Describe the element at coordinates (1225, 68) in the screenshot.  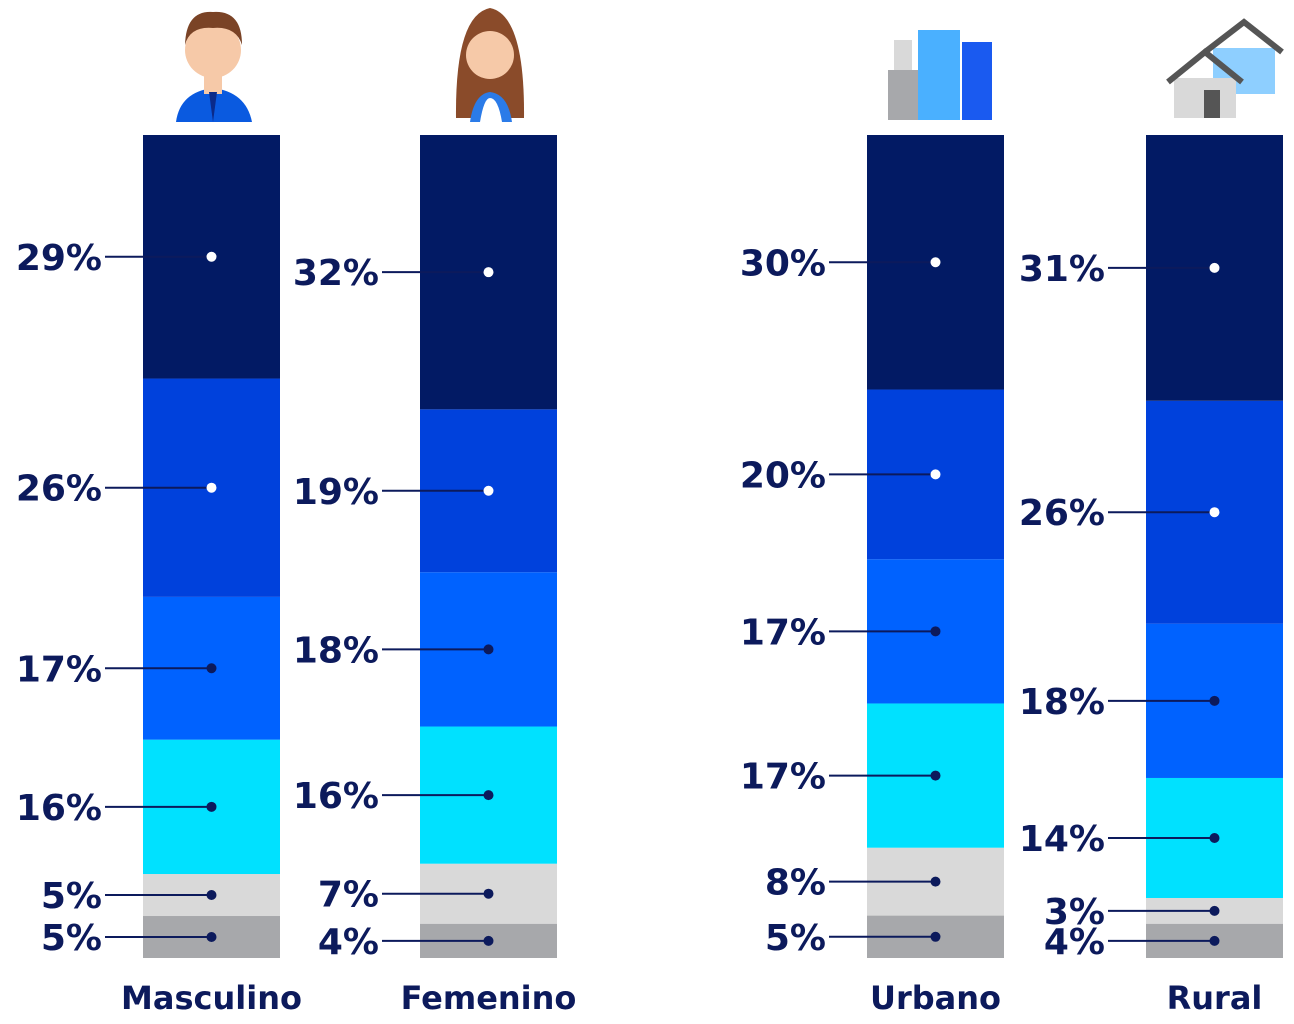
I see `icon-houses` at that location.